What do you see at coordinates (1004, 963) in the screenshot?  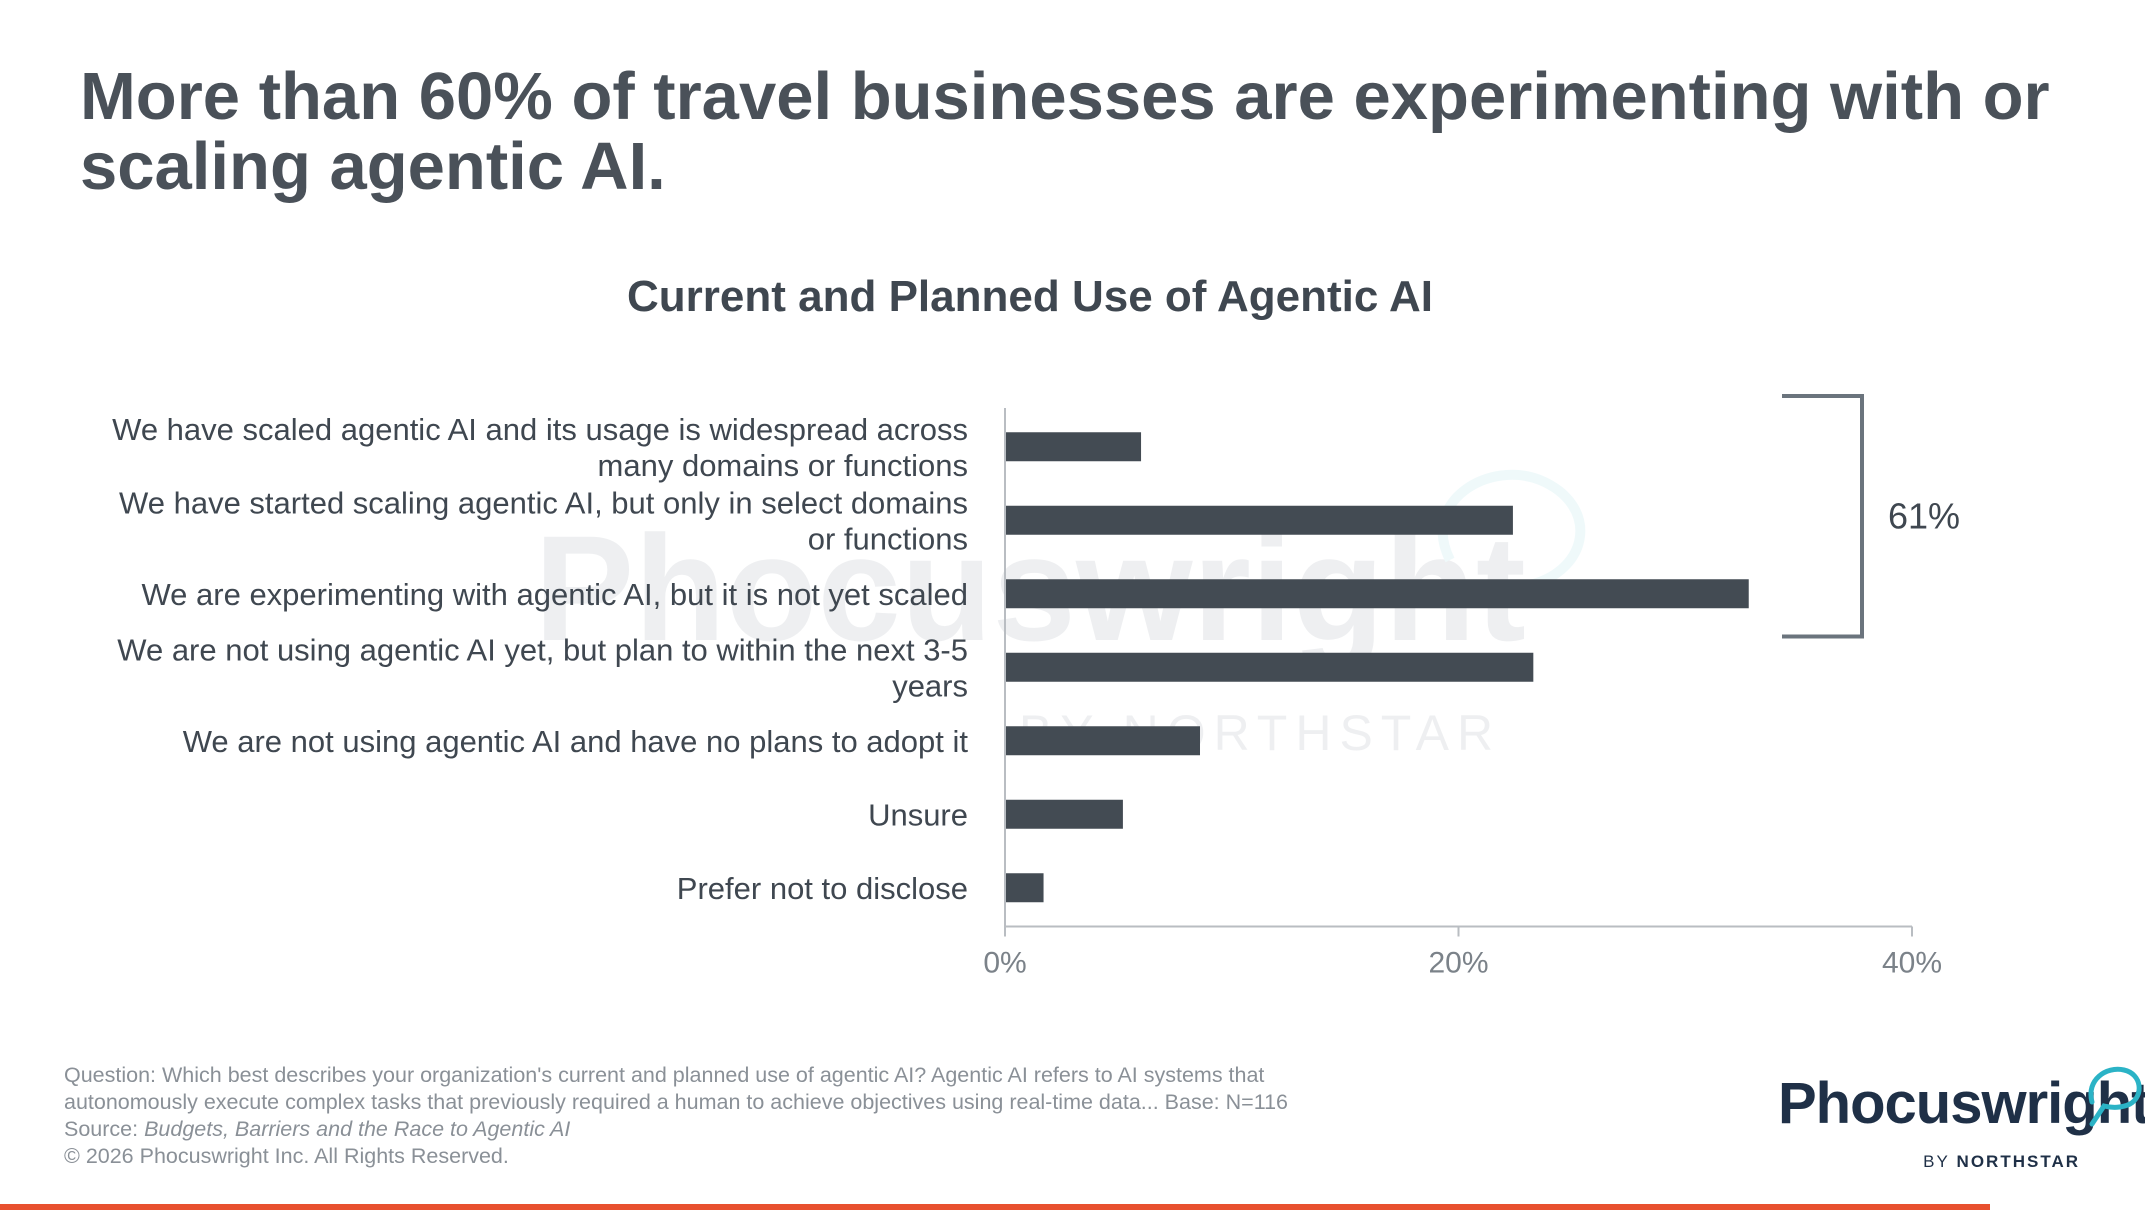 I see `x-tick-label-0: 0%` at bounding box center [1004, 963].